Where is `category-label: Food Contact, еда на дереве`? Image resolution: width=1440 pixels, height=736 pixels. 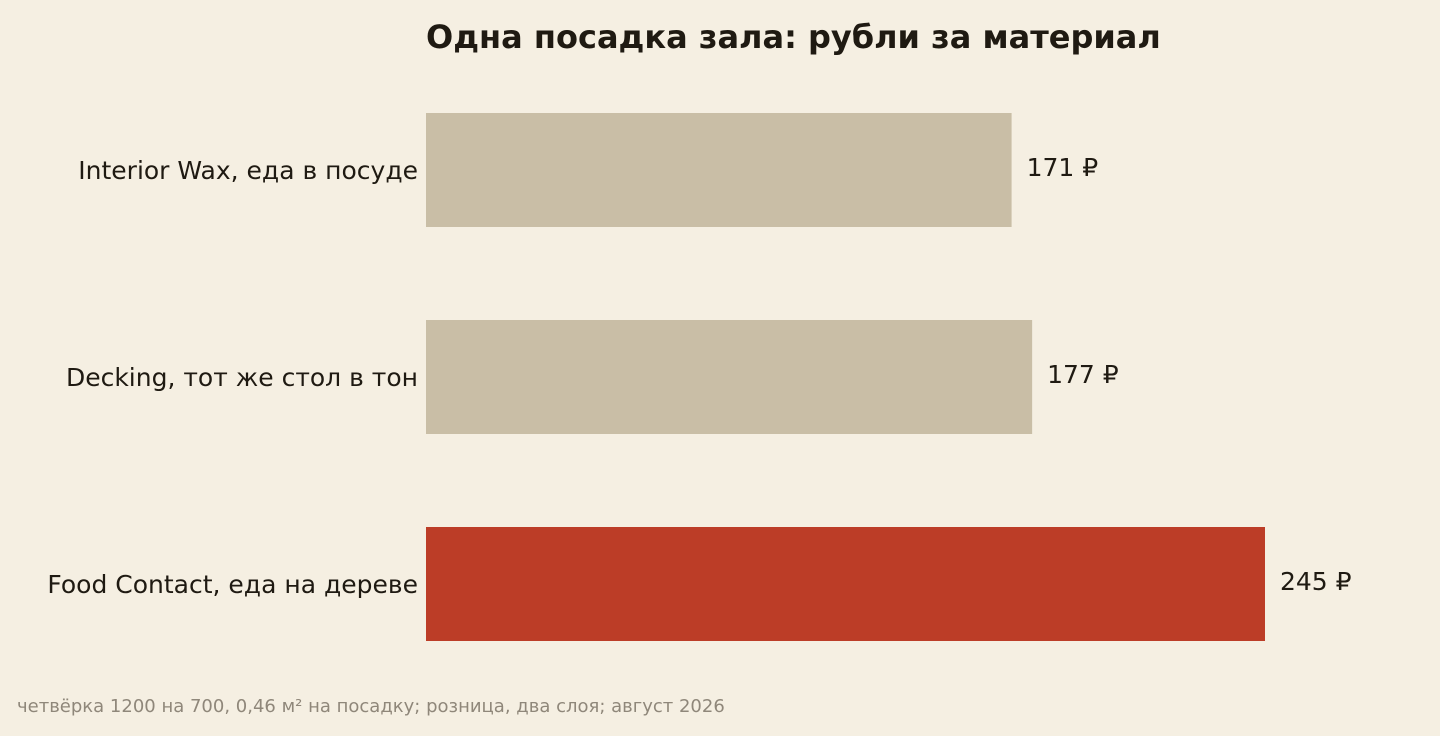
category-label: Food Contact, еда на дереве is located at coordinates (232, 584).